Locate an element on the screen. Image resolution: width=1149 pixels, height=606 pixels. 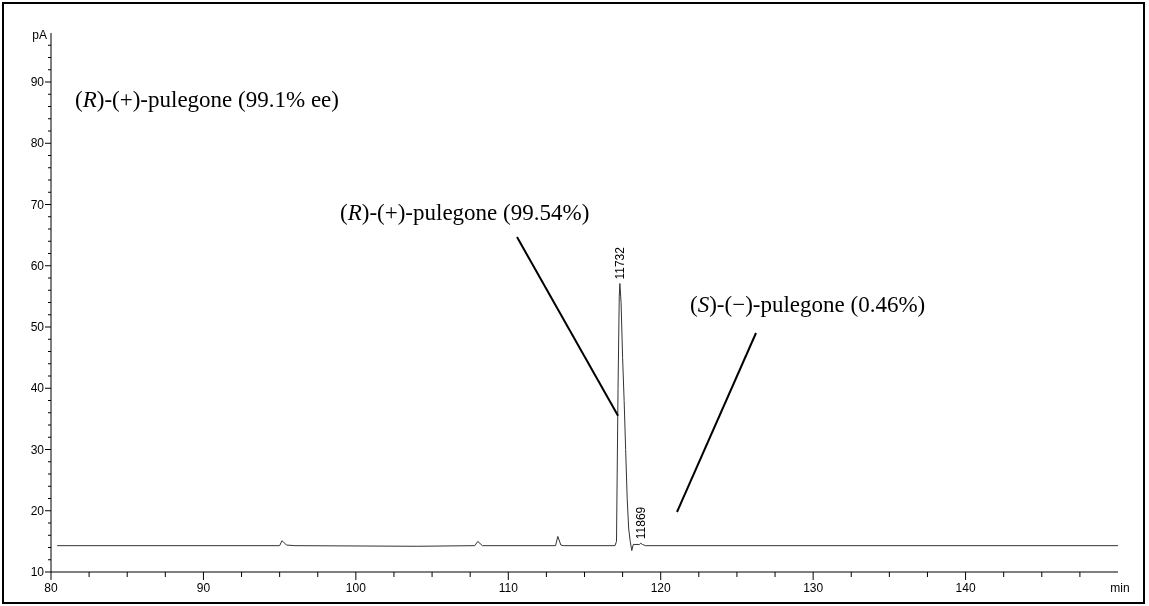
x-tick-label: 110 is located at coordinates (508, 588).